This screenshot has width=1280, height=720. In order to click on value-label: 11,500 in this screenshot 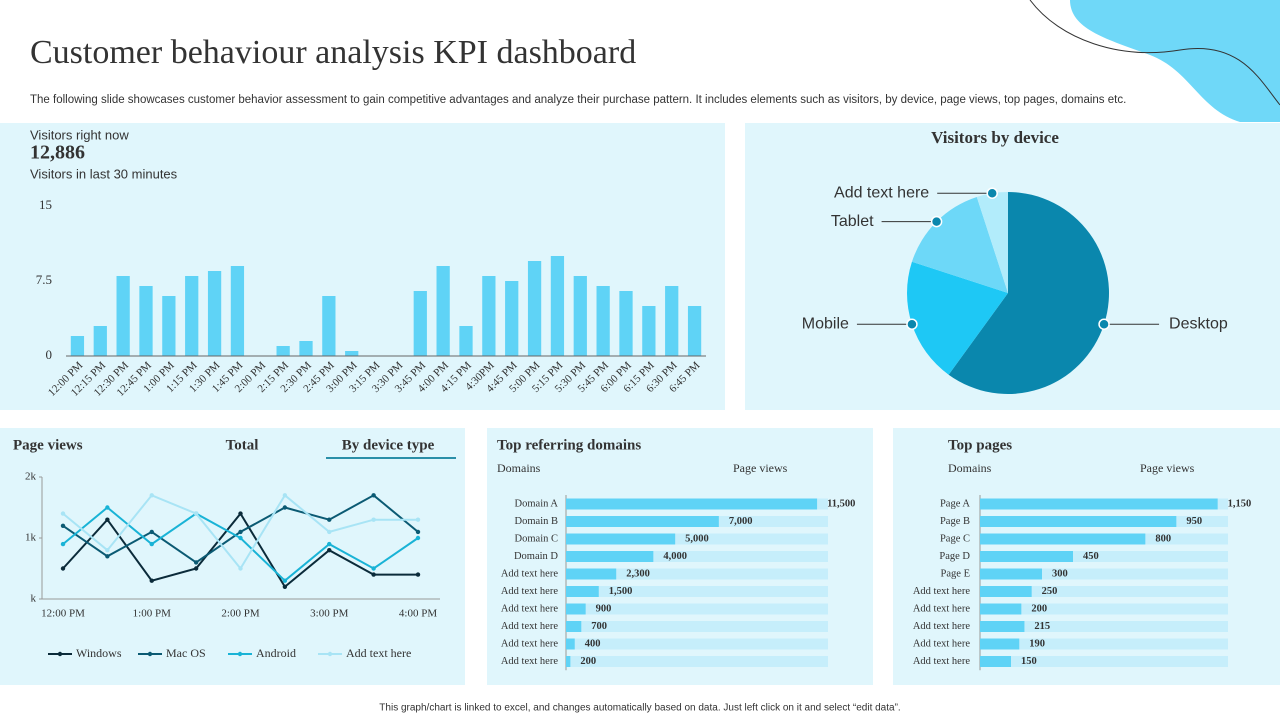, I will do `click(841, 503)`.